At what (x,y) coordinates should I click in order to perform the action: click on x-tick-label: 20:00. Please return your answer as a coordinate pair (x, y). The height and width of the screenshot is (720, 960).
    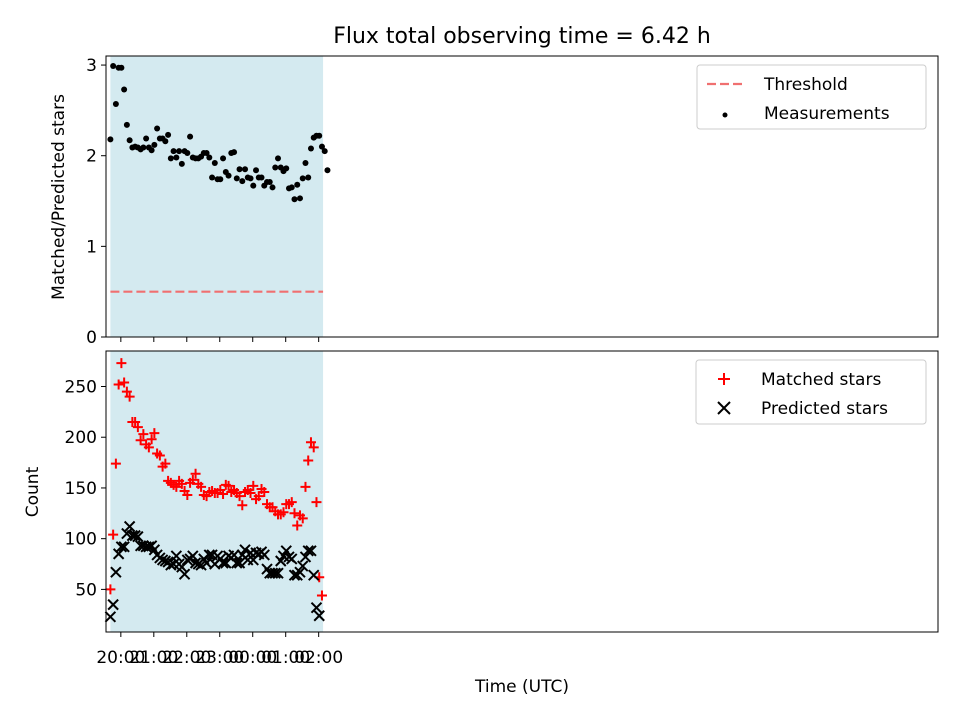
    Looking at the image, I should click on (120, 658).